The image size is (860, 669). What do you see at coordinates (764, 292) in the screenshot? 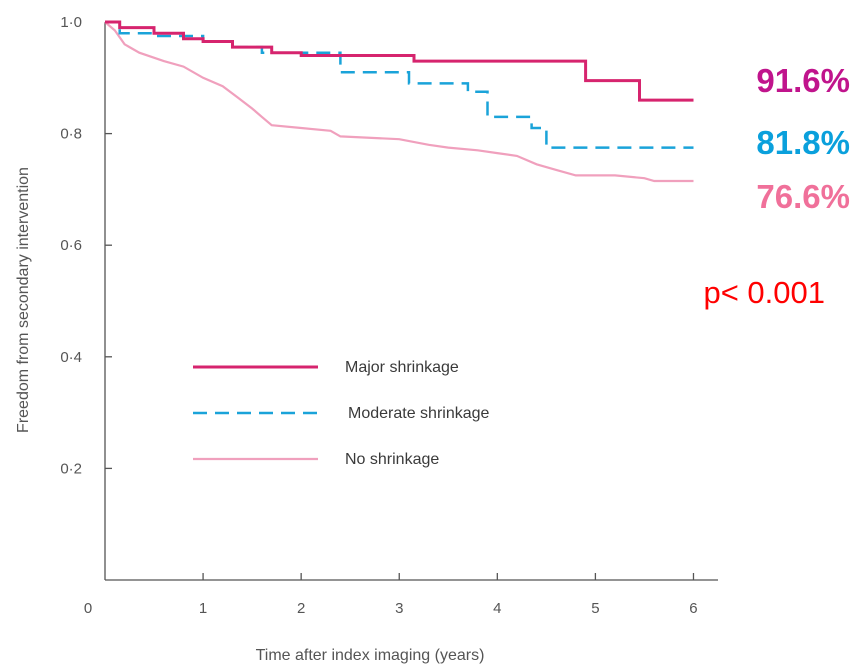
I see `p-value: p< 0.001` at bounding box center [764, 292].